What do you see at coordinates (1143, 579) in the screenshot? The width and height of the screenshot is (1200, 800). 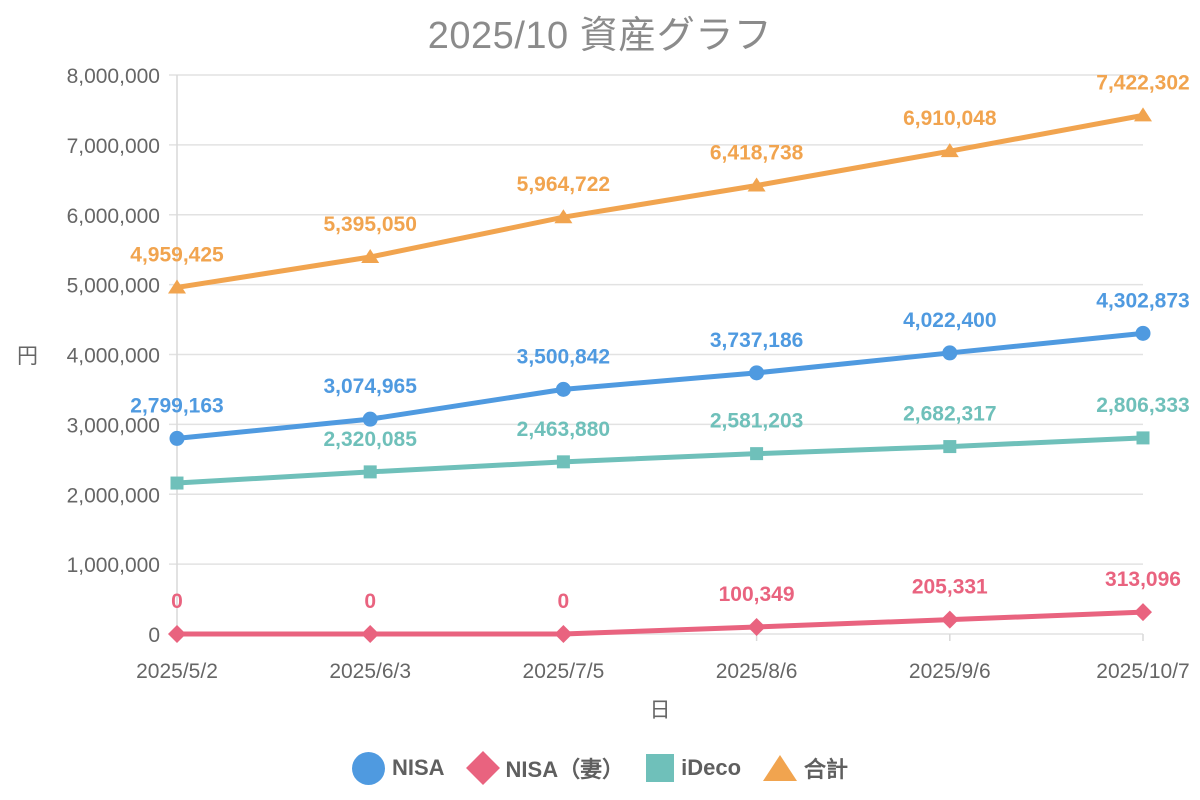 I see `data-label: 313,096` at bounding box center [1143, 579].